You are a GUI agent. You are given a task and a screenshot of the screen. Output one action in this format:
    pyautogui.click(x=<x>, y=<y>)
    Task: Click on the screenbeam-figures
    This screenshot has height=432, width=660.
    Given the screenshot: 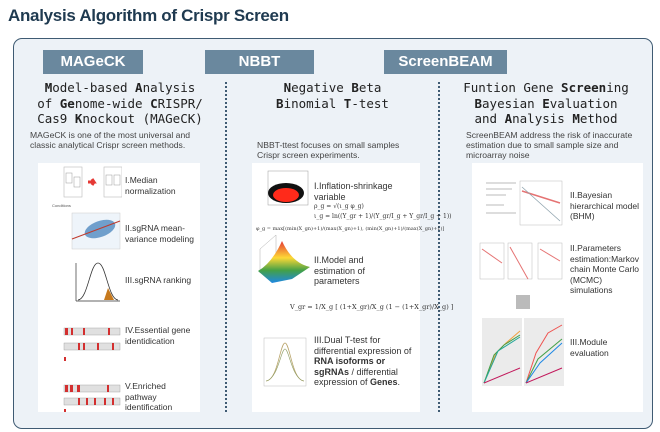 What is the action you would take?
    pyautogui.click(x=521, y=283)
    